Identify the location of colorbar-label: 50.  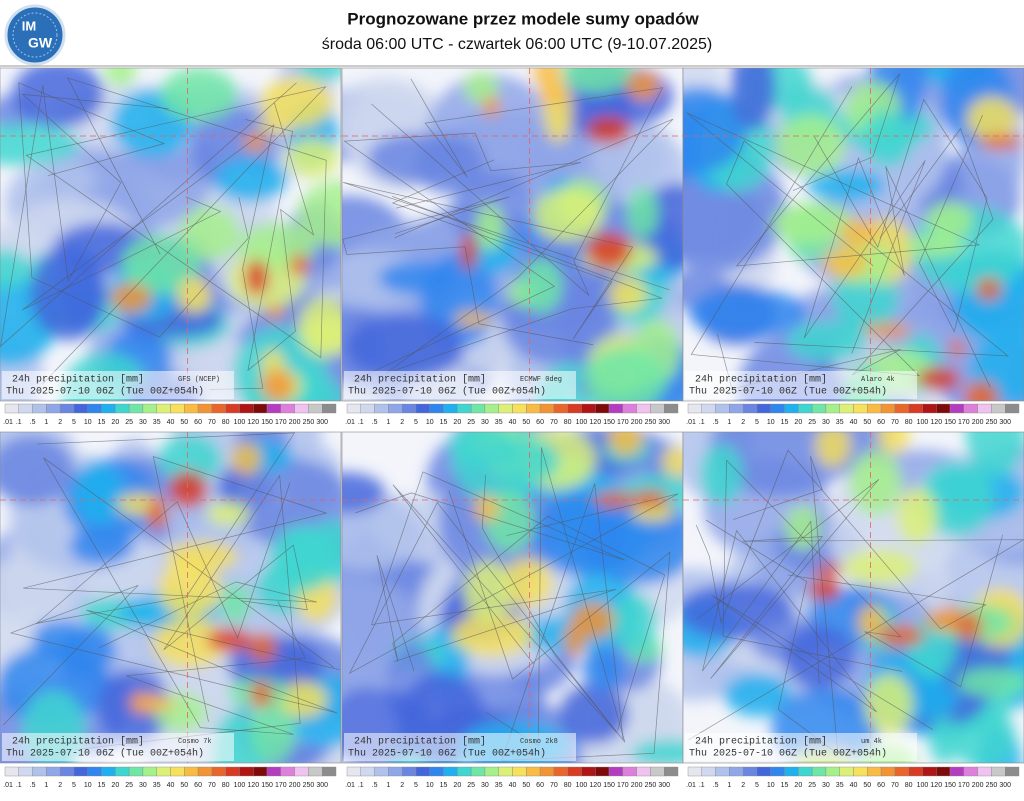
(526, 422).